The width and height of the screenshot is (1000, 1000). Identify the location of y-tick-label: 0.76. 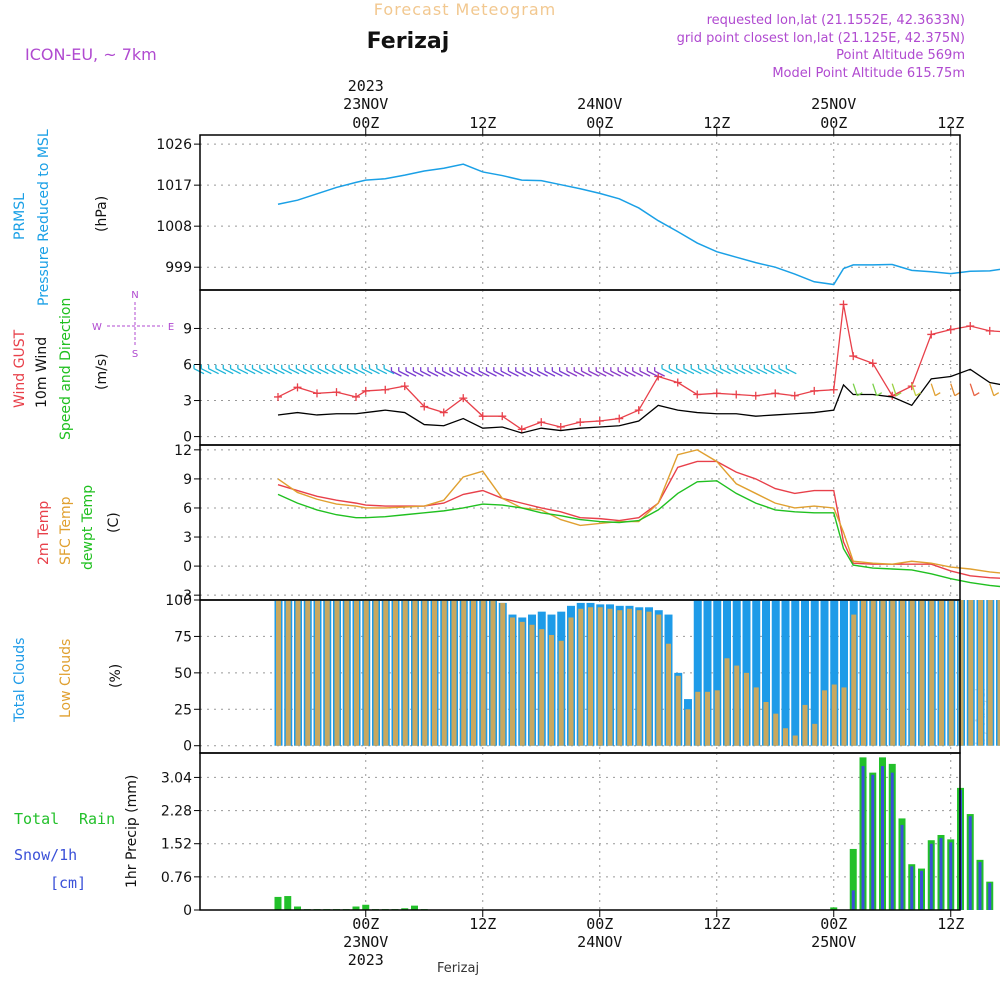
(176, 878).